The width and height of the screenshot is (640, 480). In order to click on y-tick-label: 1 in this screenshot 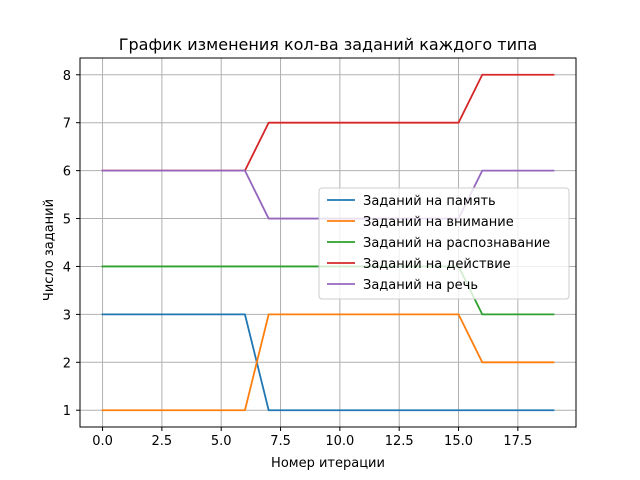, I will do `click(67, 411)`.